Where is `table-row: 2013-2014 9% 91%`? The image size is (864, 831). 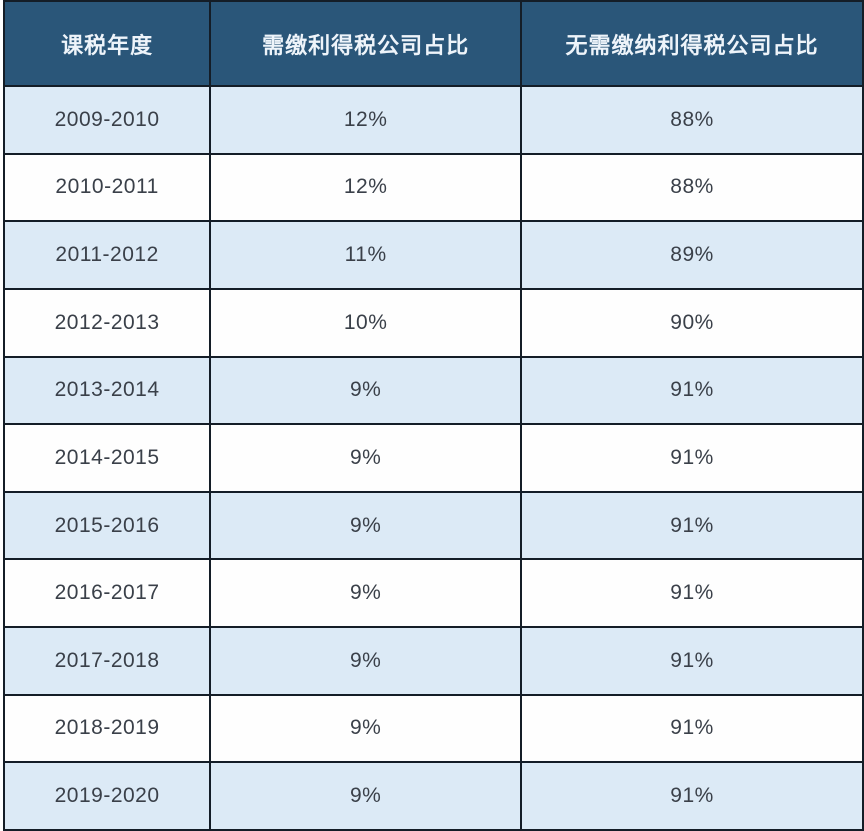
table-row: 2013-2014 9% 91% is located at coordinates (433, 390).